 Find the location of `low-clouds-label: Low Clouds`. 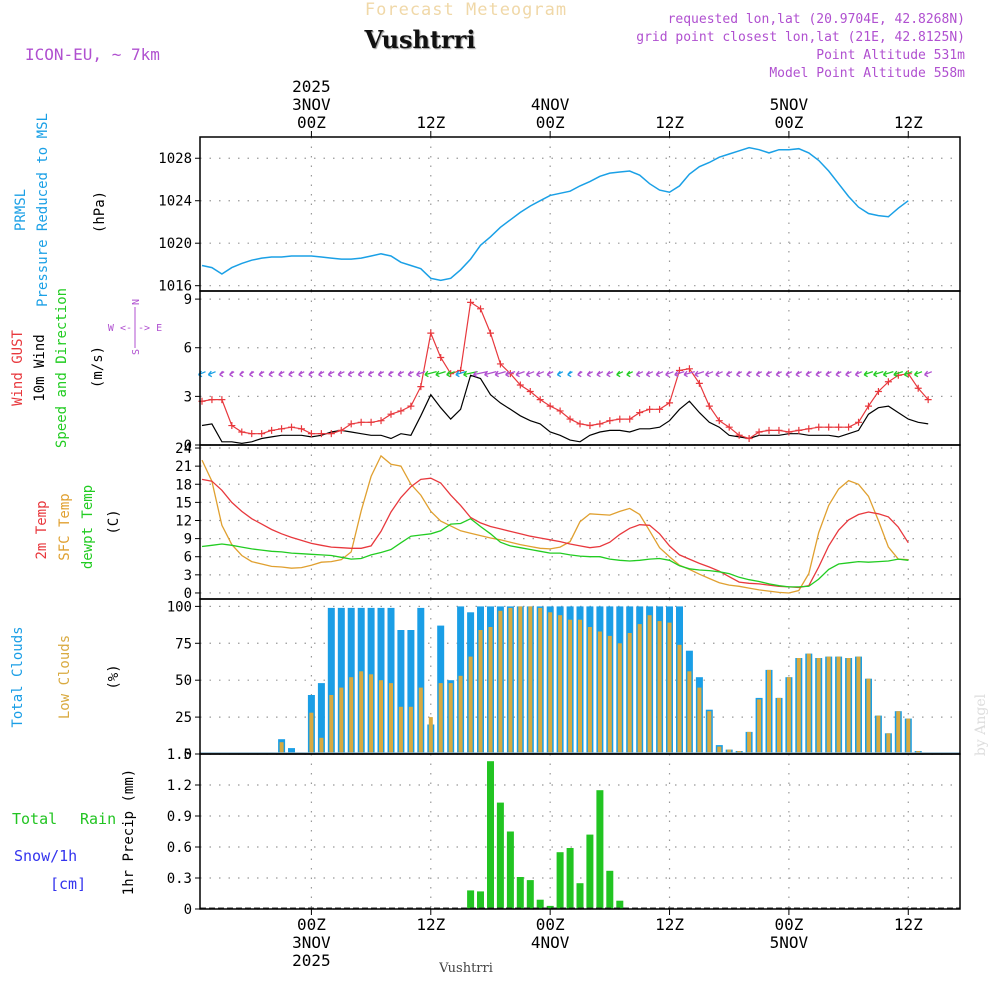

low-clouds-label: Low Clouds is located at coordinates (65, 677).